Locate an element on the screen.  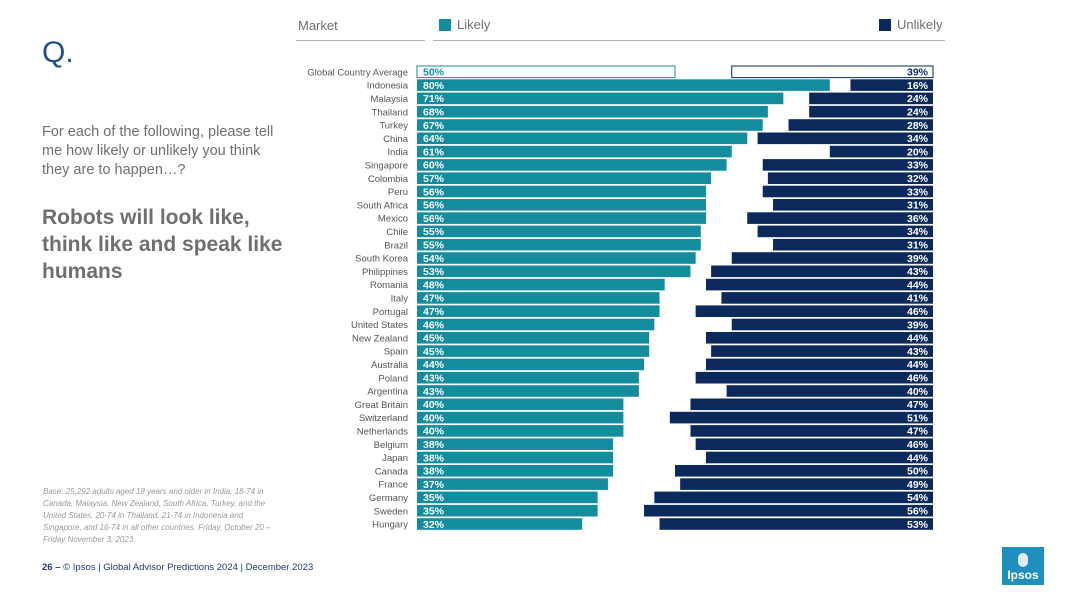
category-label: Argentina is located at coordinates (387, 392).